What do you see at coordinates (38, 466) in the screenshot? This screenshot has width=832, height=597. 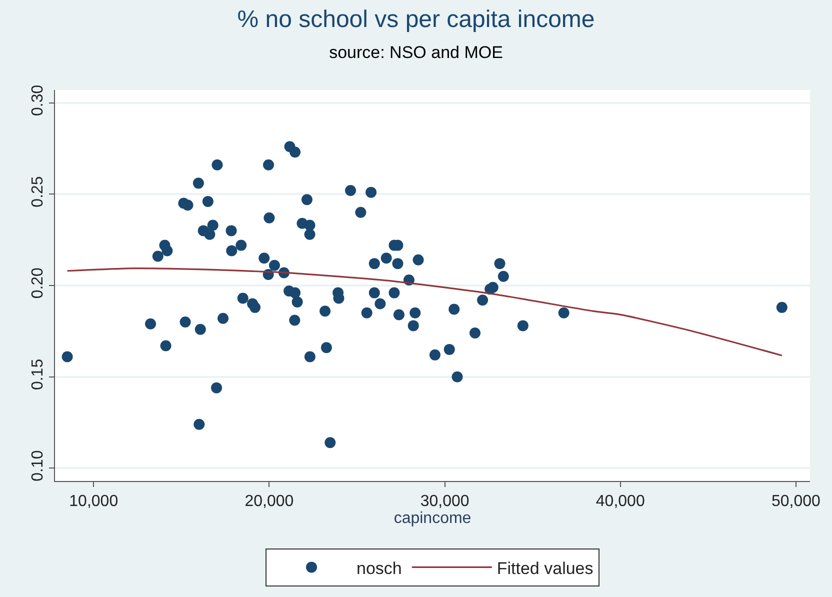 I see `y-tick-label: 0.10` at bounding box center [38, 466].